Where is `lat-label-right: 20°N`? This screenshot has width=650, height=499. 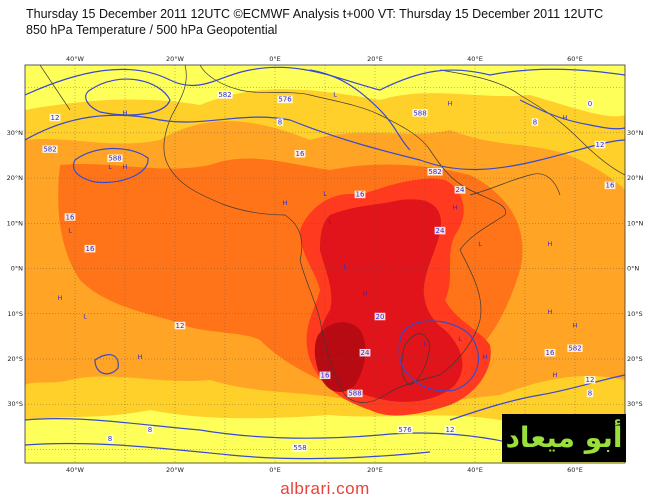
lat-label-right: 20°N is located at coordinates (635, 178).